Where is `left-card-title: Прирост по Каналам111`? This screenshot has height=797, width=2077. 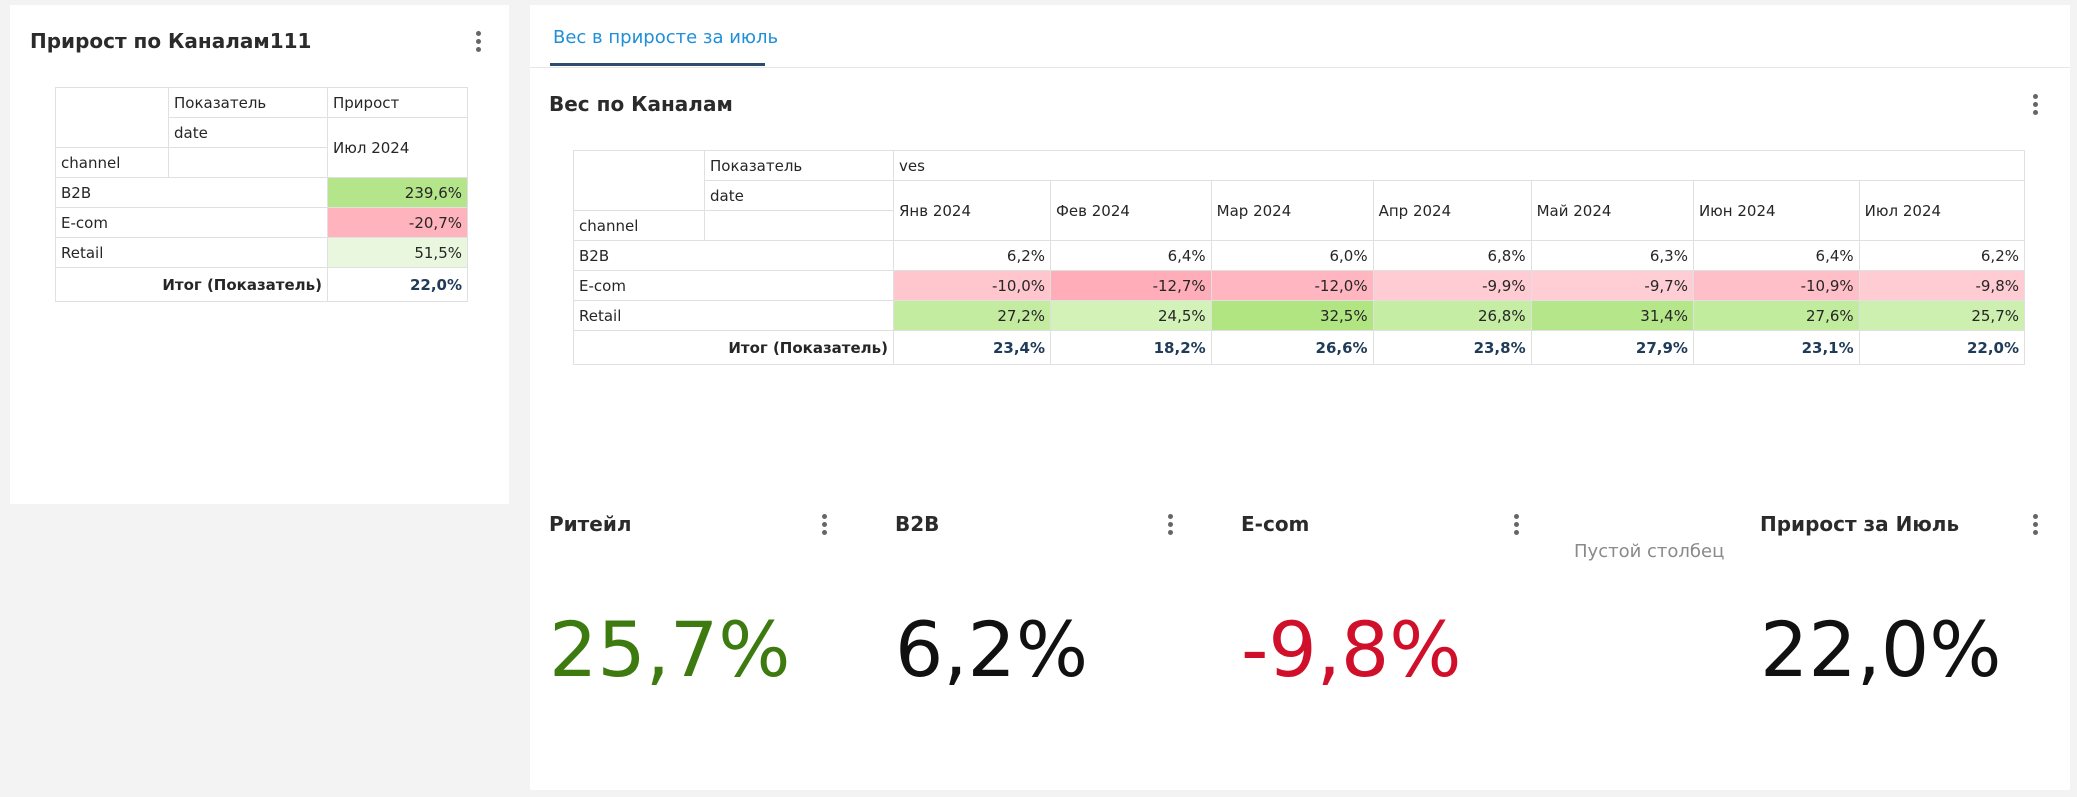
left-card-title: Прирост по Каналам111 is located at coordinates (171, 41).